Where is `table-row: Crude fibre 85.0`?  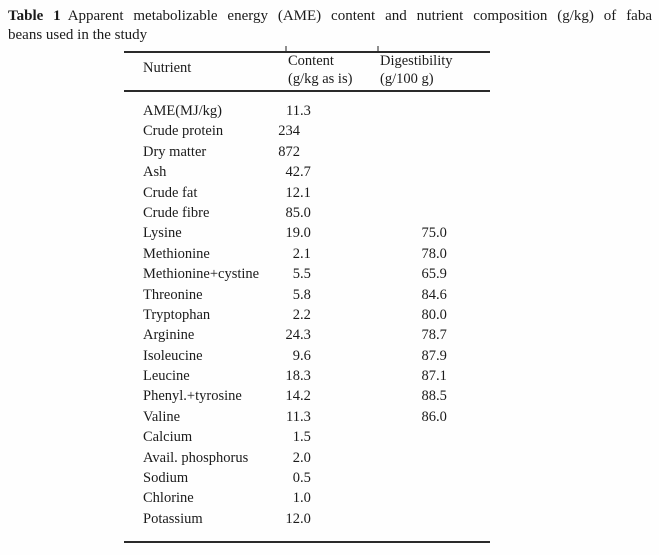
table-row: Crude fibre 85.0 is located at coordinates (307, 213).